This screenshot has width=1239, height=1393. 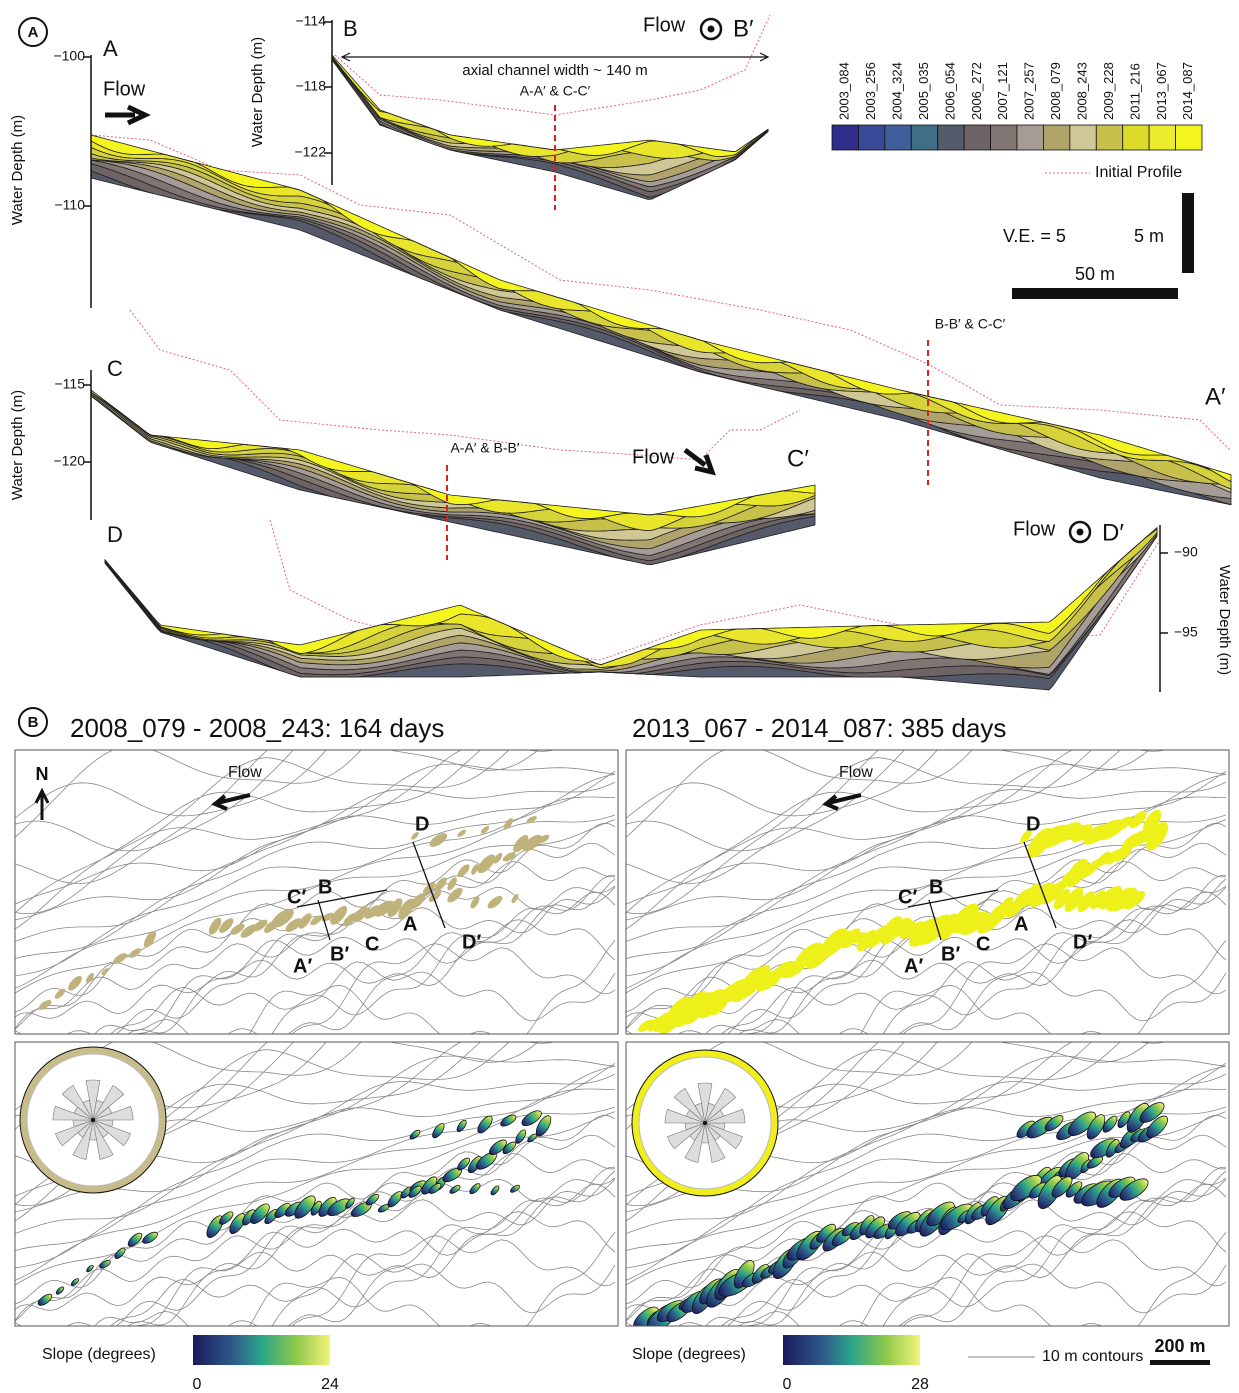 I want to click on panel-label: A, so click(x=33, y=32).